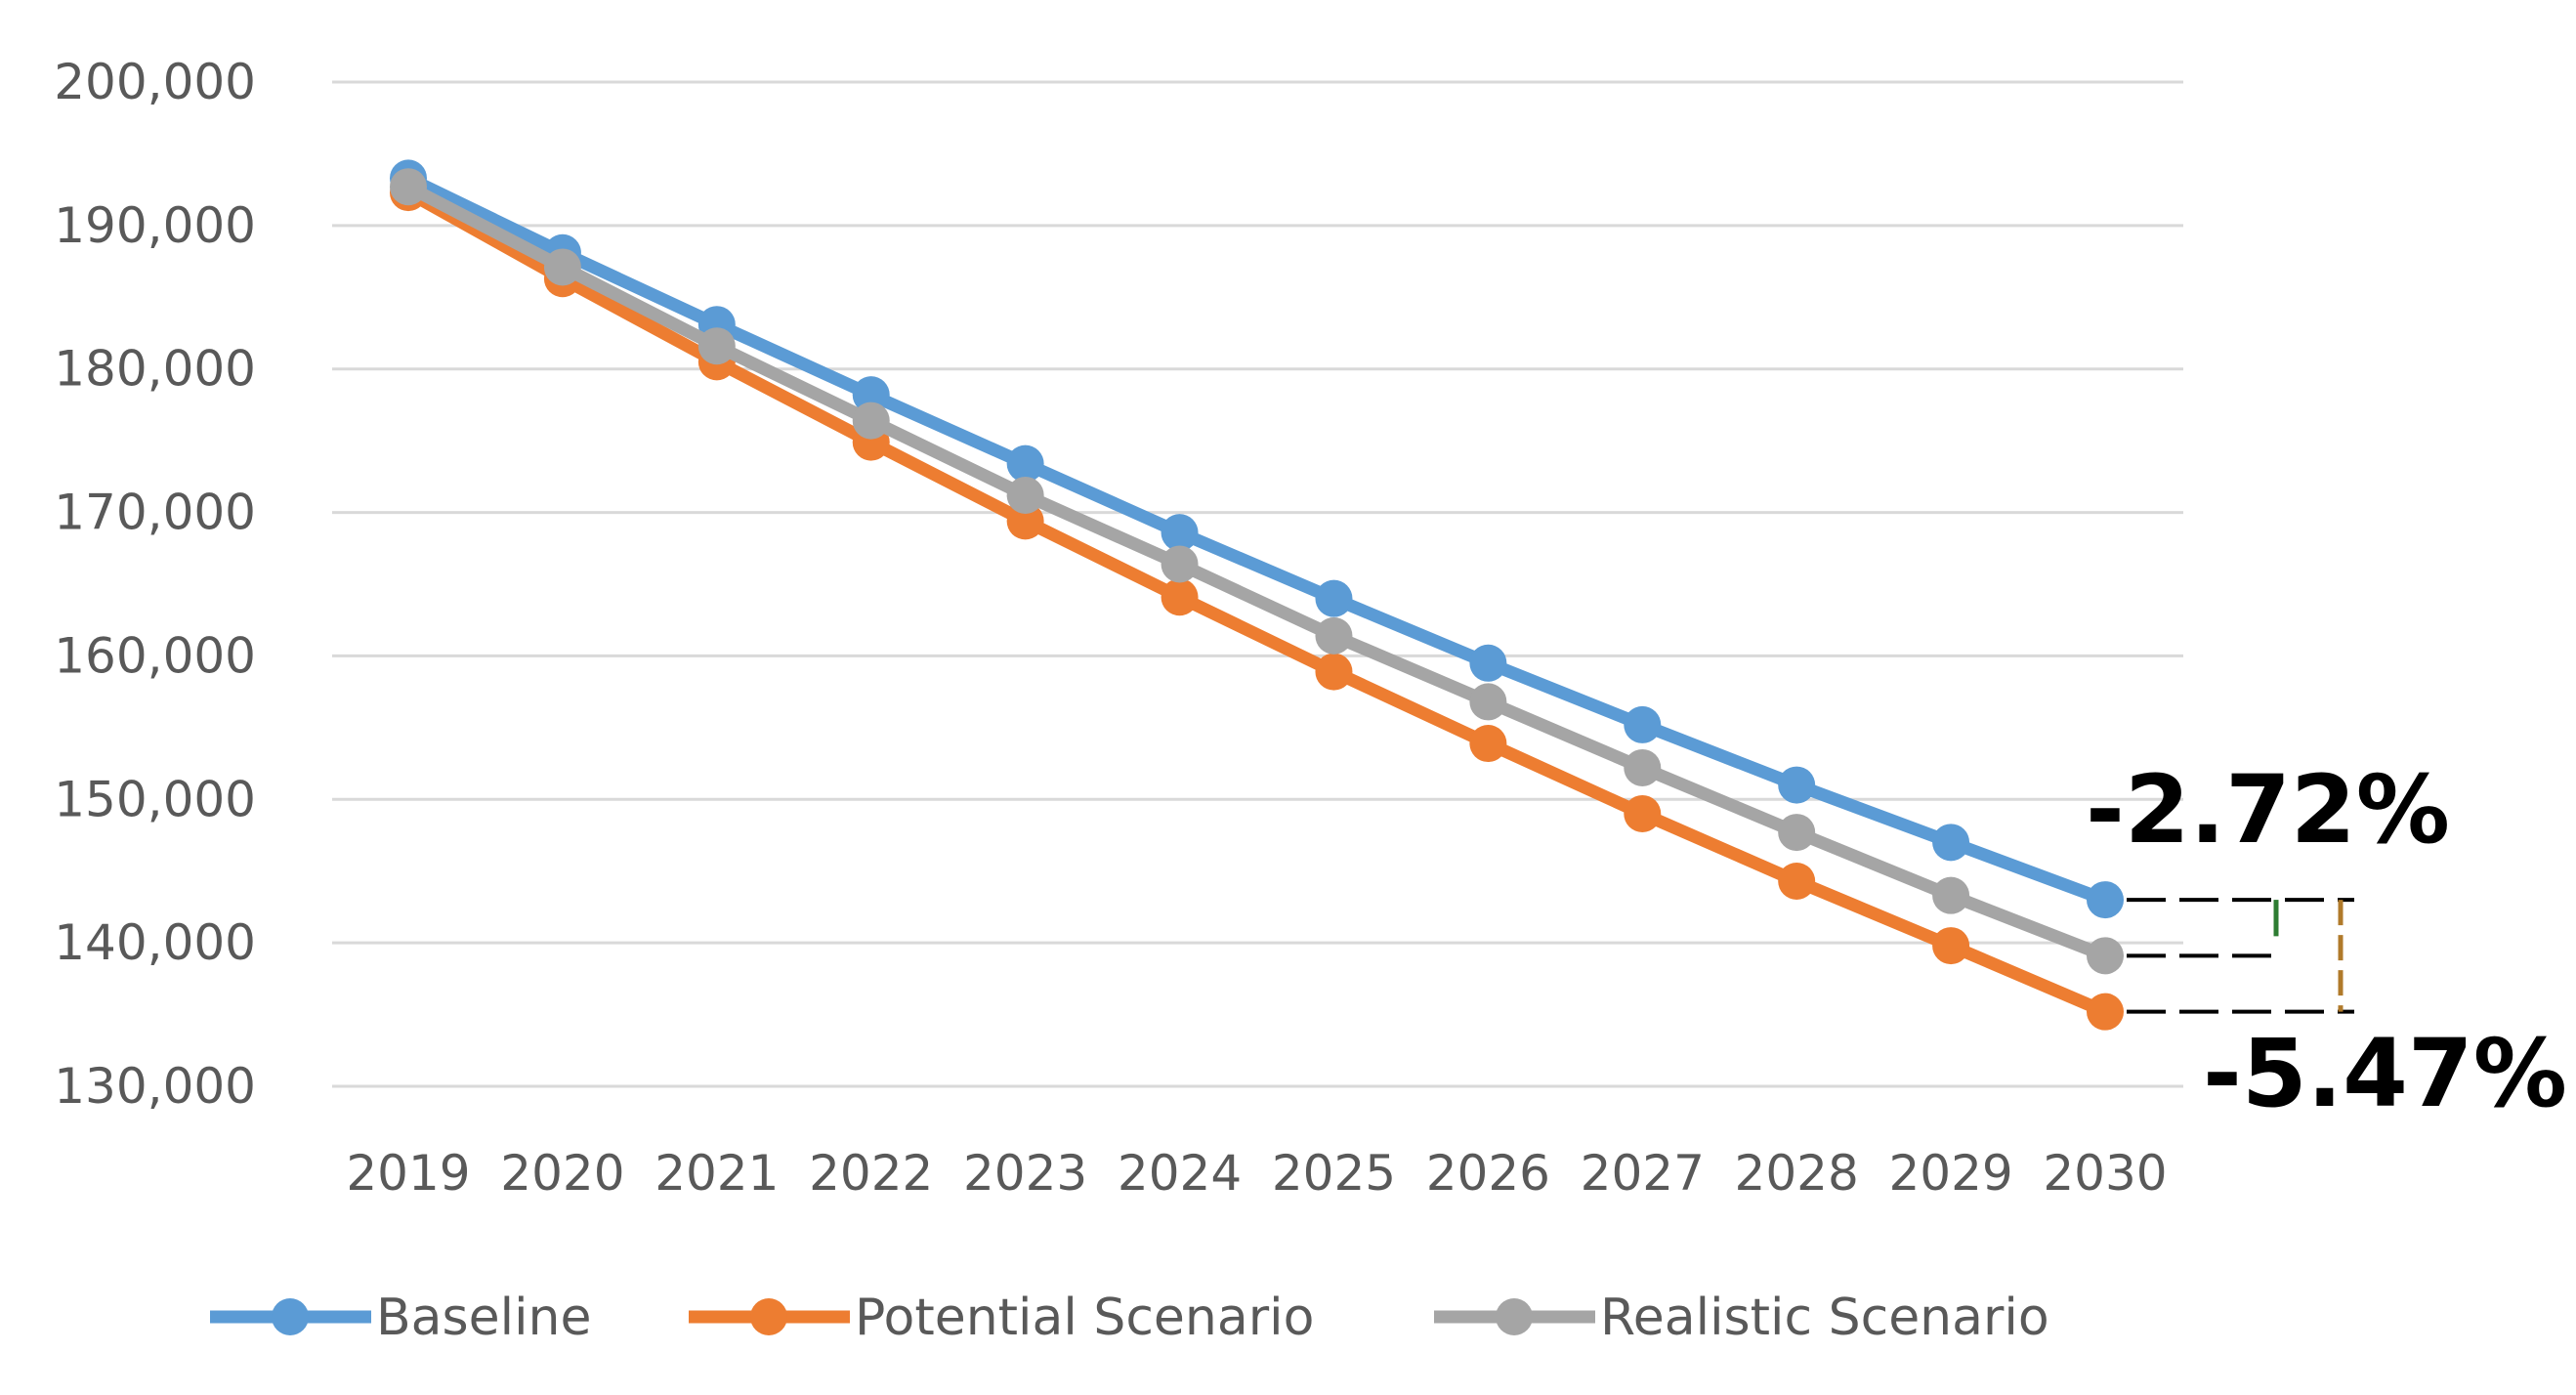 This screenshot has width=2576, height=1395. Describe the element at coordinates (1643, 1173) in the screenshot. I see `x-tick-label: 2027` at that location.